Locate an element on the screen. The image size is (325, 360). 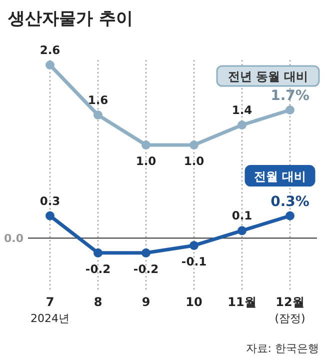
x-tick-label: 10 is located at coordinates (194, 302).